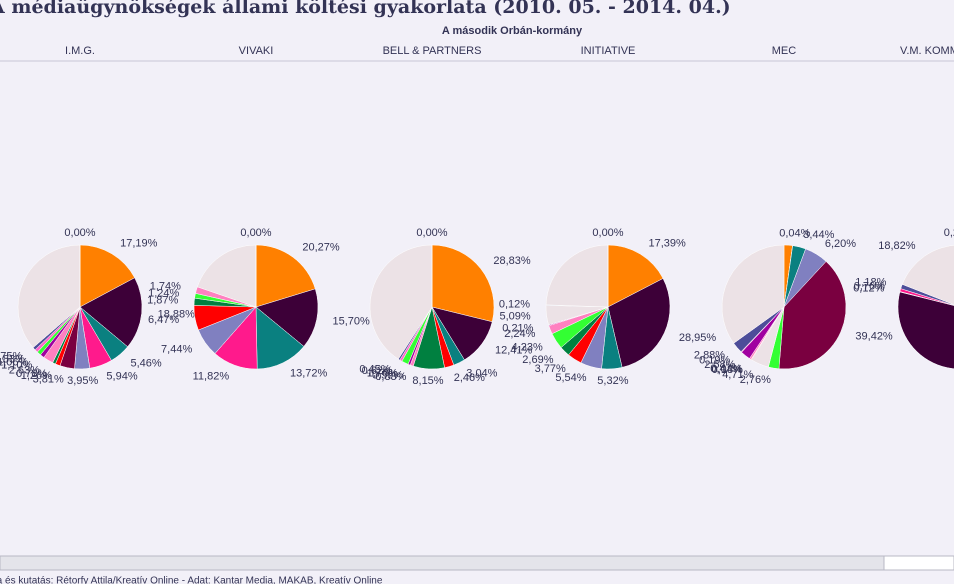 The height and width of the screenshot is (584, 954). I want to click on value-label: 12,41%, so click(514, 351).